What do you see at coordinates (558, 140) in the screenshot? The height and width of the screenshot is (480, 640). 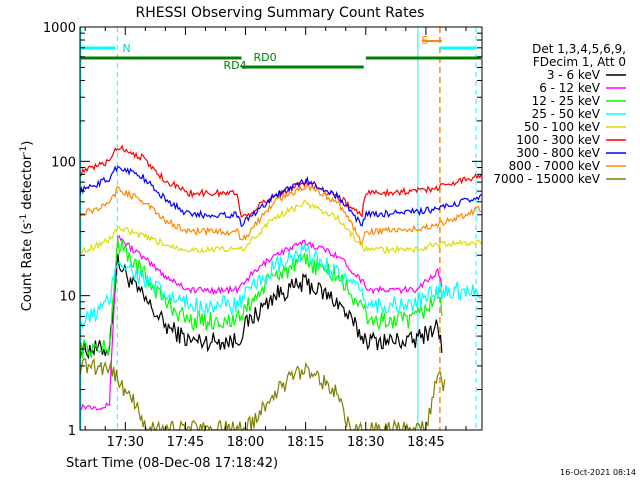 I see `legend-label: 100 - 300 keV` at bounding box center [558, 140].